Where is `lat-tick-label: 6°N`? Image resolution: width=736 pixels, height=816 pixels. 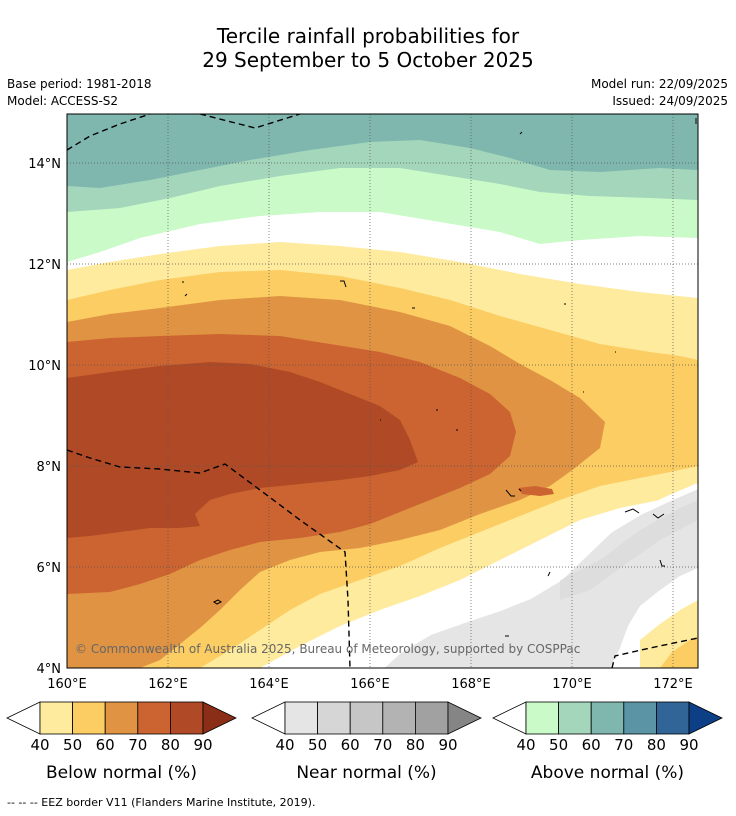
lat-tick-label: 6°N is located at coordinates (49, 568).